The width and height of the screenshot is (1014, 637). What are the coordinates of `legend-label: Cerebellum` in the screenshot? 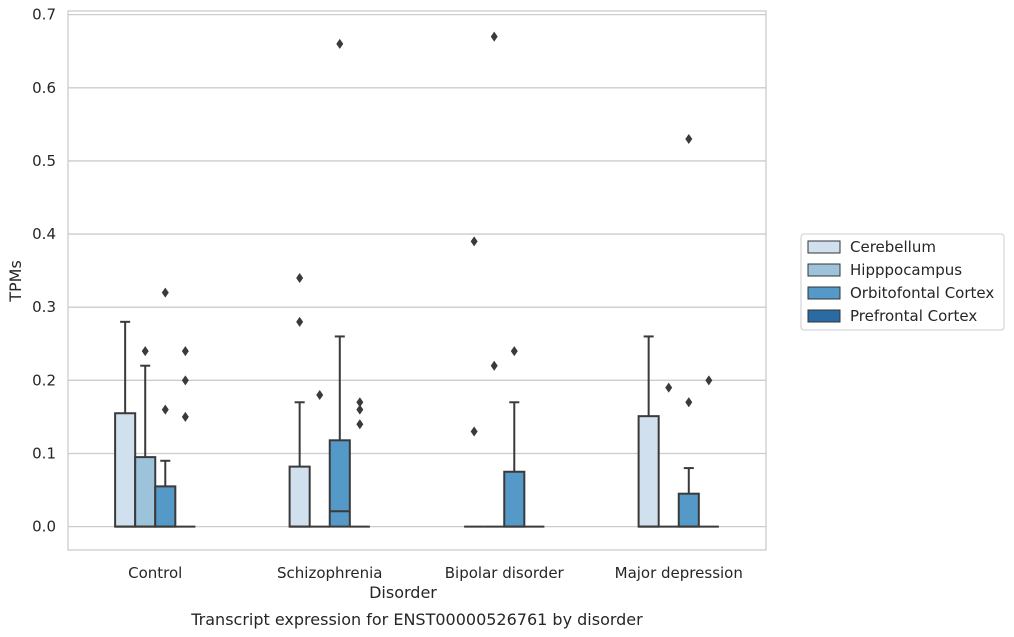 It's located at (893, 247).